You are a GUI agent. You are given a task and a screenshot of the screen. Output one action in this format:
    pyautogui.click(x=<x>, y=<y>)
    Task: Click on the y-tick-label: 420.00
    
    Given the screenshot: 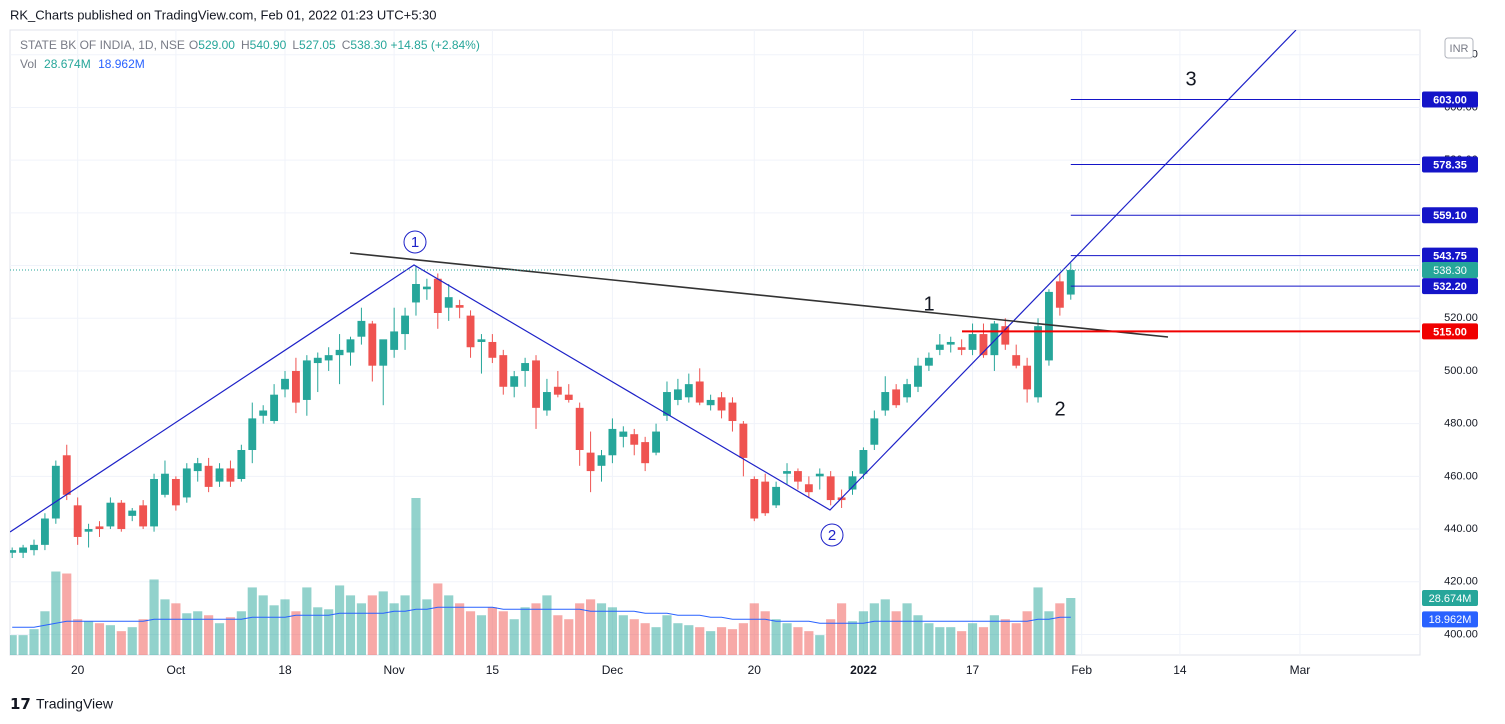 What is the action you would take?
    pyautogui.click(x=1461, y=582)
    